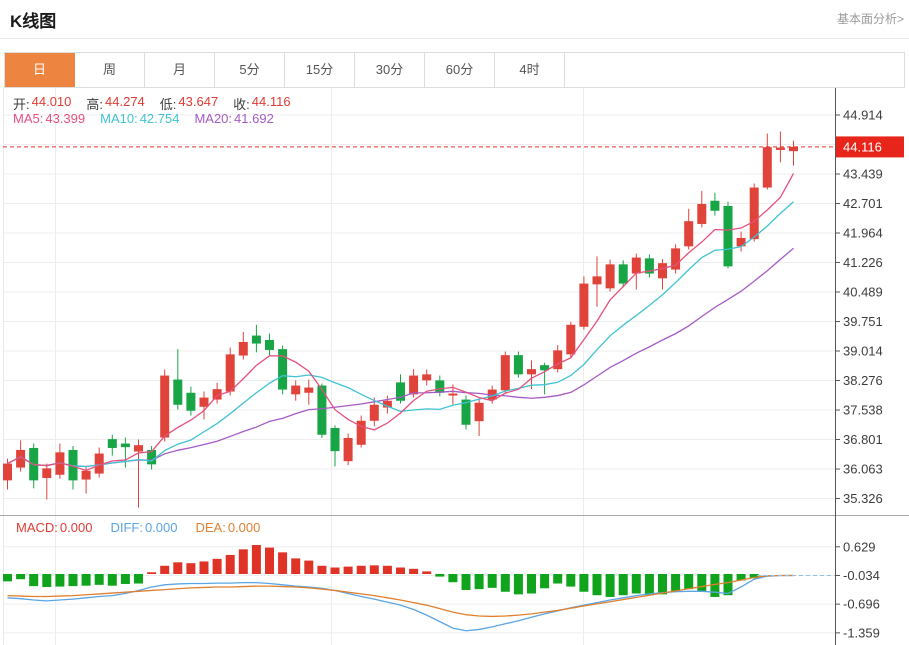 The image size is (909, 645). Describe the element at coordinates (115, 103) in the screenshot. I see `high-value: 高: 44.274` at that location.